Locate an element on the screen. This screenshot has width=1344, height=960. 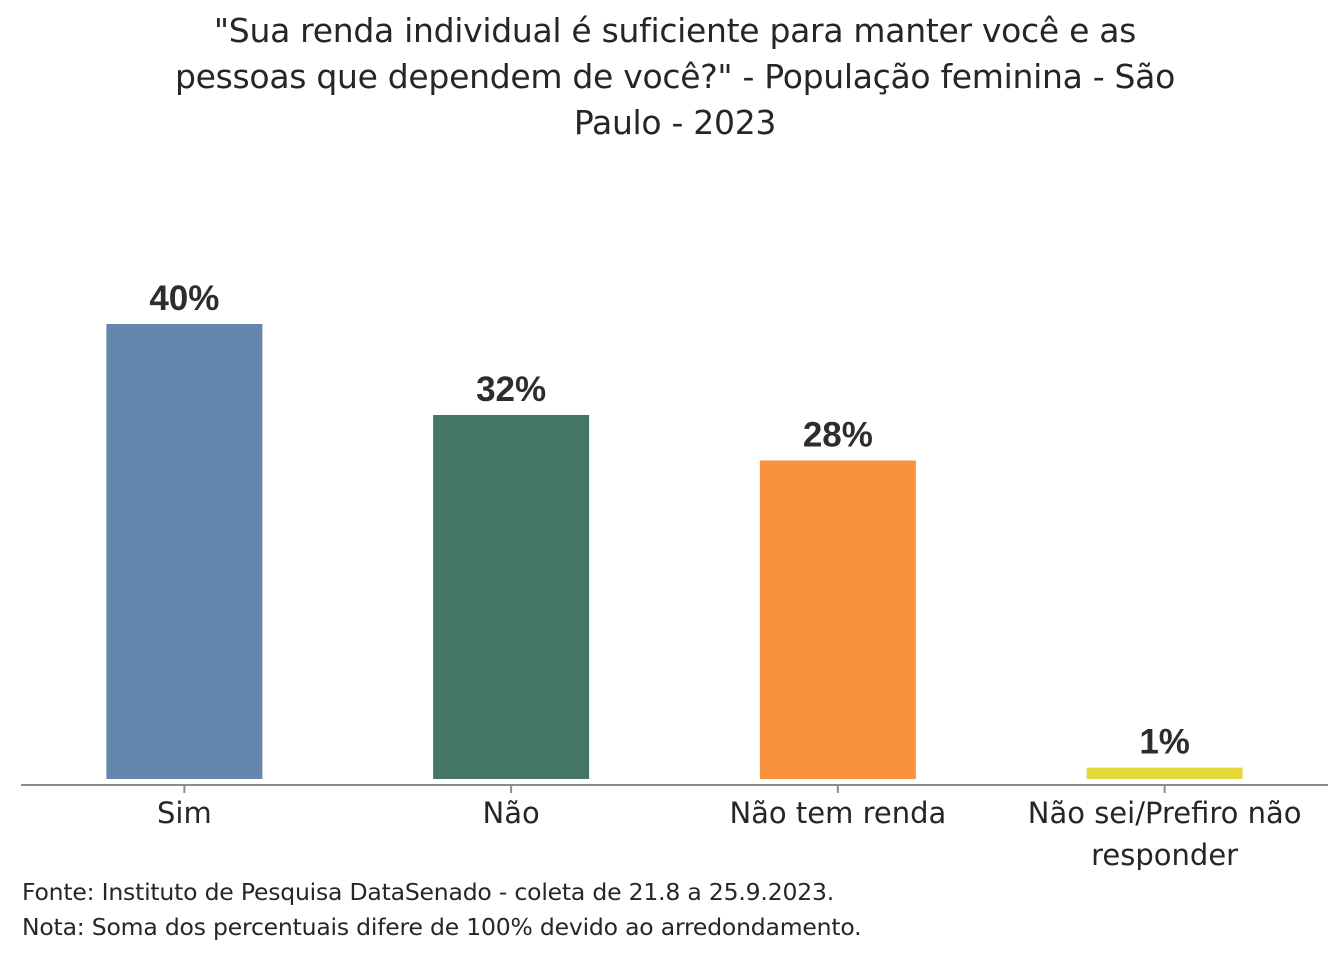
x-tick-label-line: Sim is located at coordinates (184, 813).